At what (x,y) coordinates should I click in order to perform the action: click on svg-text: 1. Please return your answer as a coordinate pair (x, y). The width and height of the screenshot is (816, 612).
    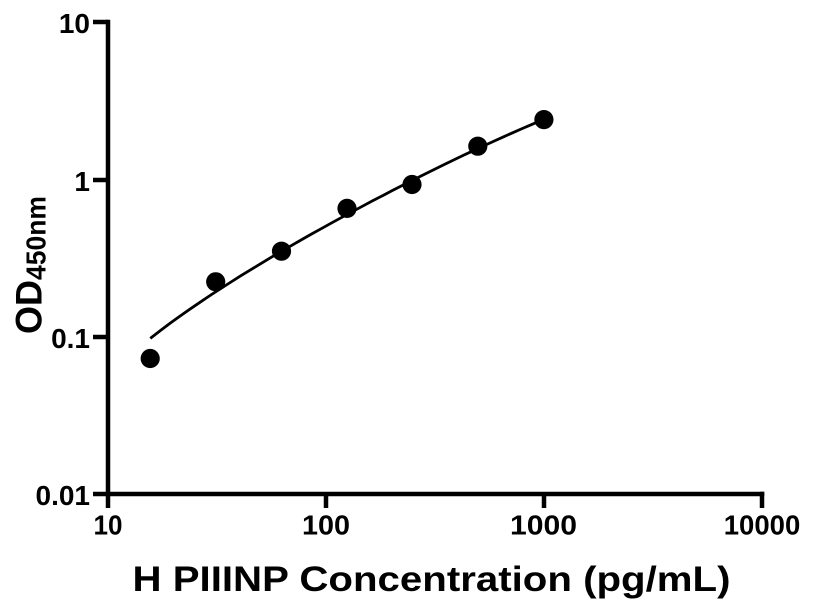
    Looking at the image, I should click on (82, 181).